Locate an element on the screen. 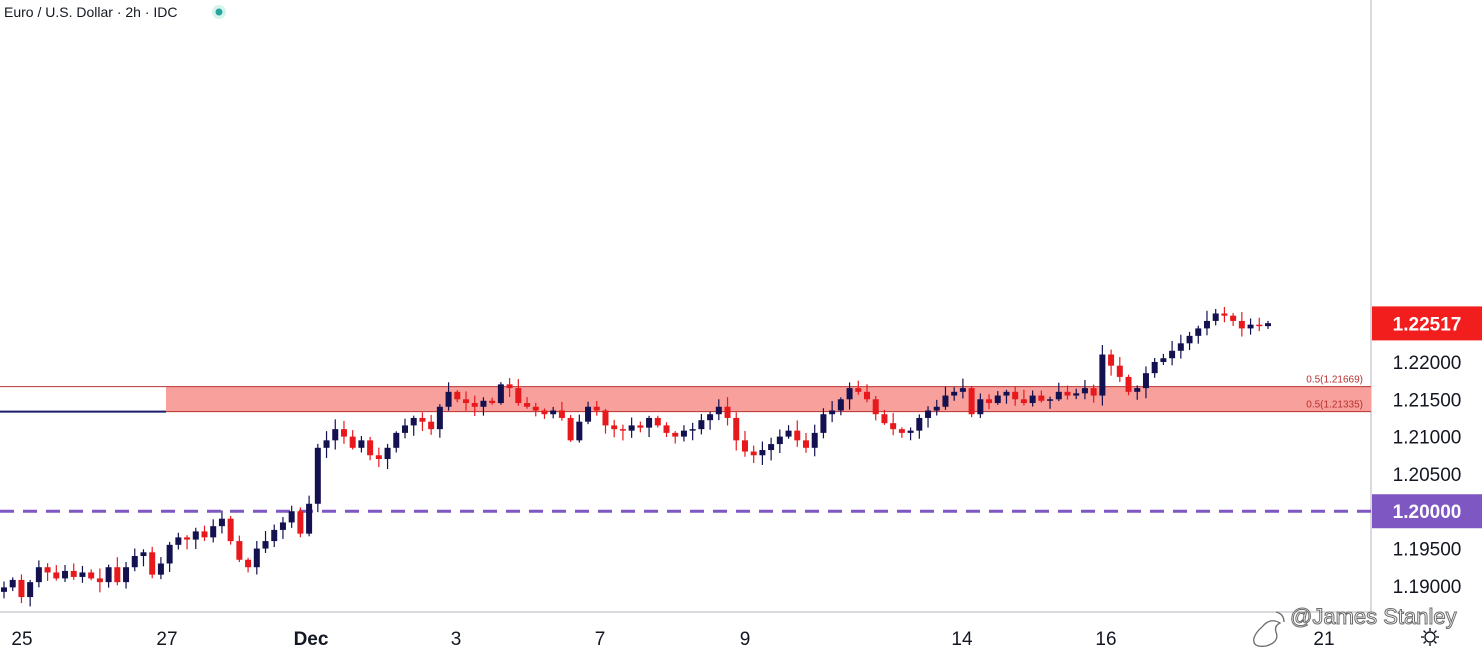 The image size is (1482, 658). zone-fill is located at coordinates (768, 399).